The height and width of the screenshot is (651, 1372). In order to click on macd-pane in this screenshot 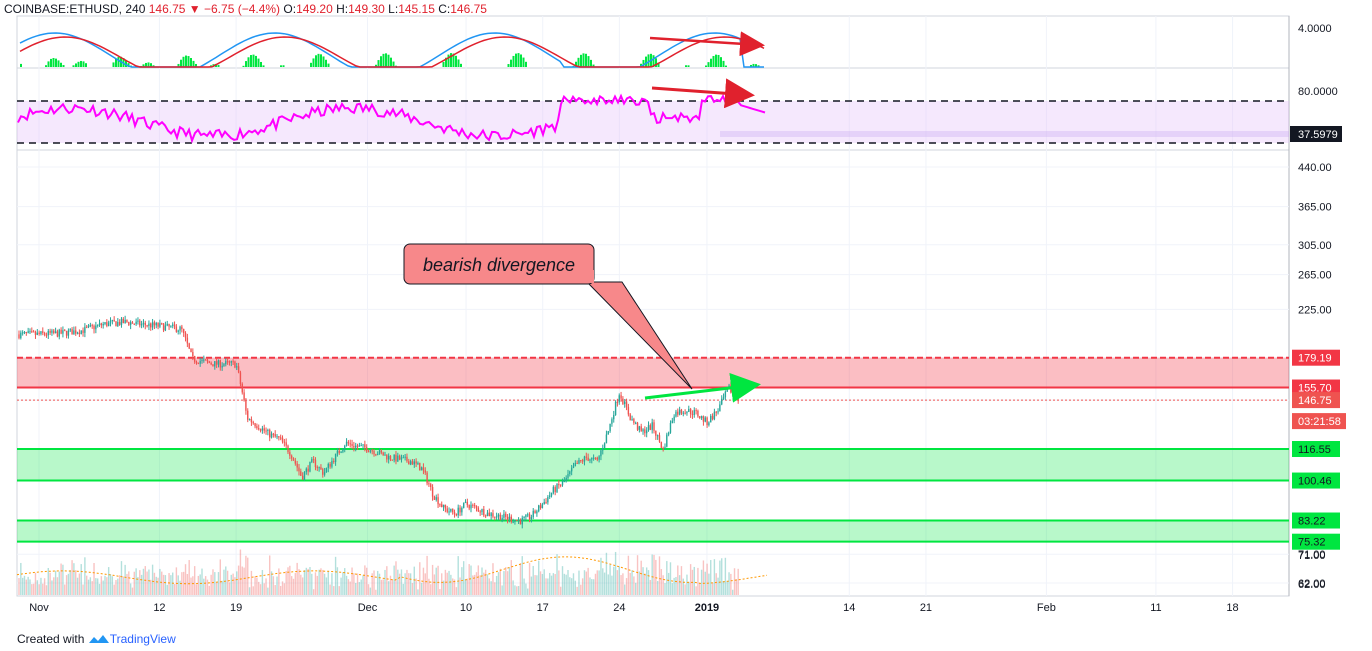, I will do `click(392, 50)`.